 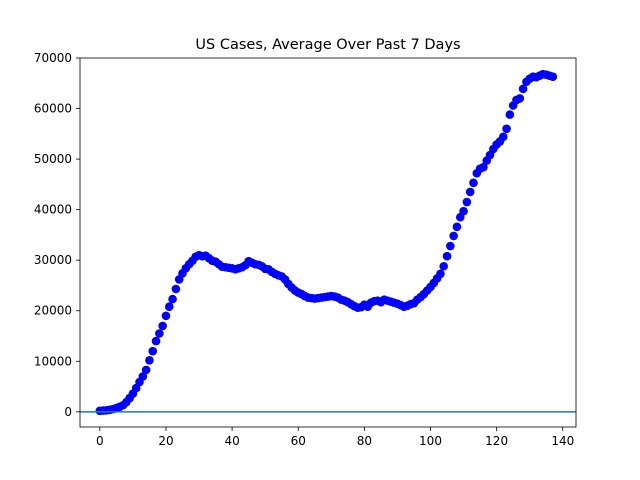 I want to click on y-tick-label: 10000, so click(x=53, y=361).